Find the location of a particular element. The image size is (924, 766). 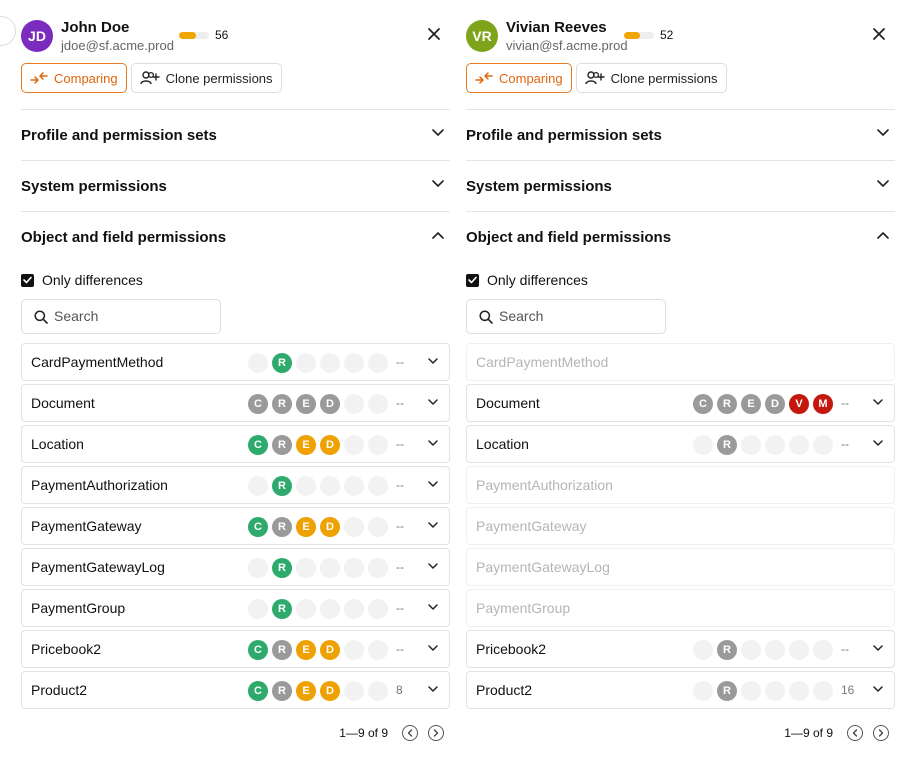

object-name: Location is located at coordinates (502, 444).